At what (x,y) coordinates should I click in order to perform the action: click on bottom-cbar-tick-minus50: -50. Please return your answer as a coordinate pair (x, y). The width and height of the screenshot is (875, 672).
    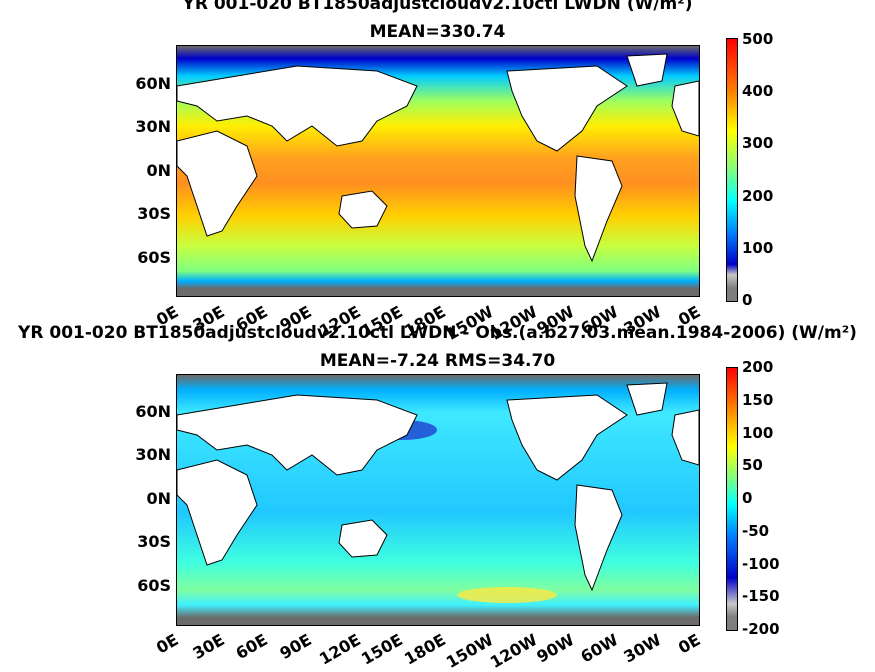
    Looking at the image, I should click on (756, 531).